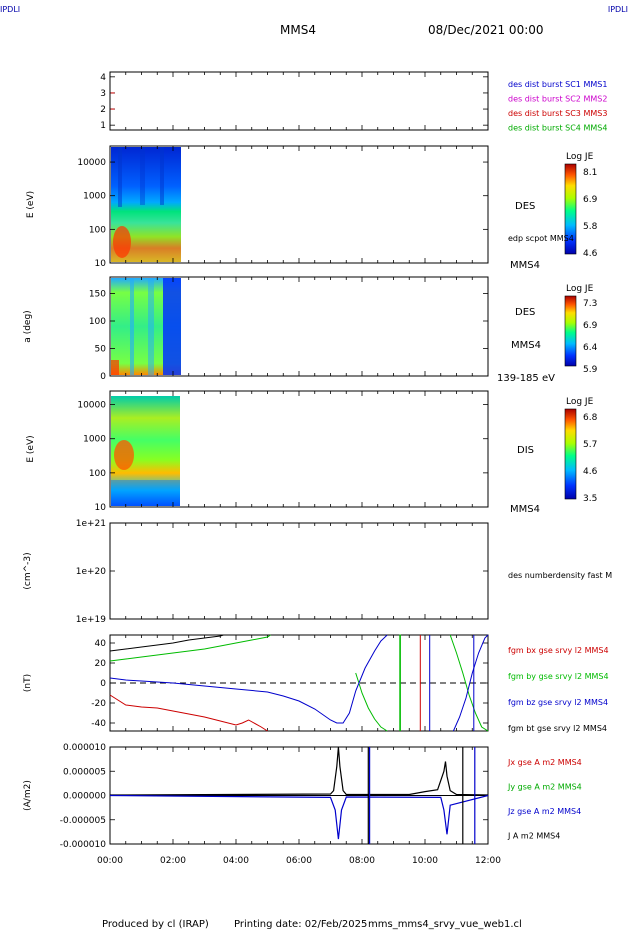  Describe the element at coordinates (83, 821) in the screenshot. I see `current-y-tick-label: -0.000005` at that location.